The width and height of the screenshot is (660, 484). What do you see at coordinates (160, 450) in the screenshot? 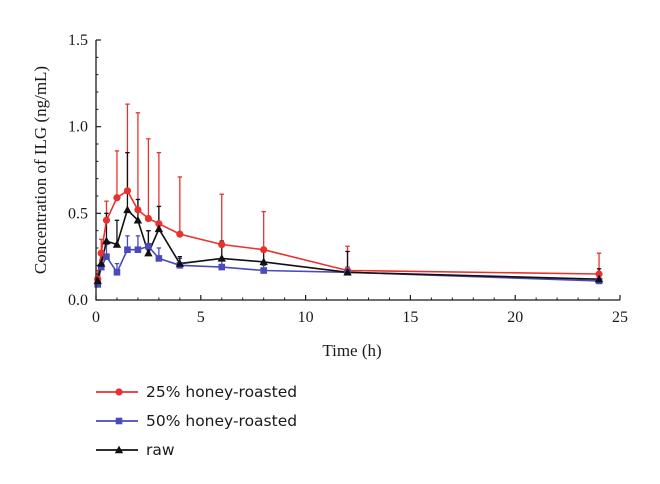
I see `legend-label: raw` at bounding box center [160, 450].